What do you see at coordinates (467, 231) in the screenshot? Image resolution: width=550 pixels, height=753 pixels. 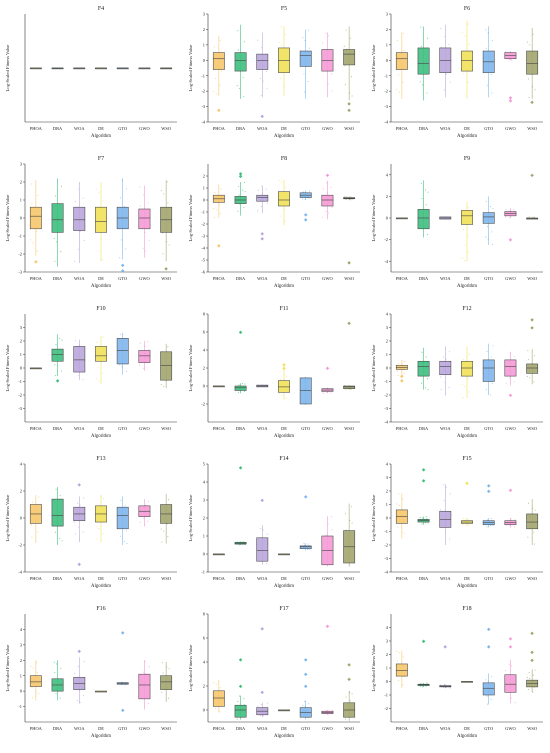 I see `box-de` at bounding box center [467, 231].